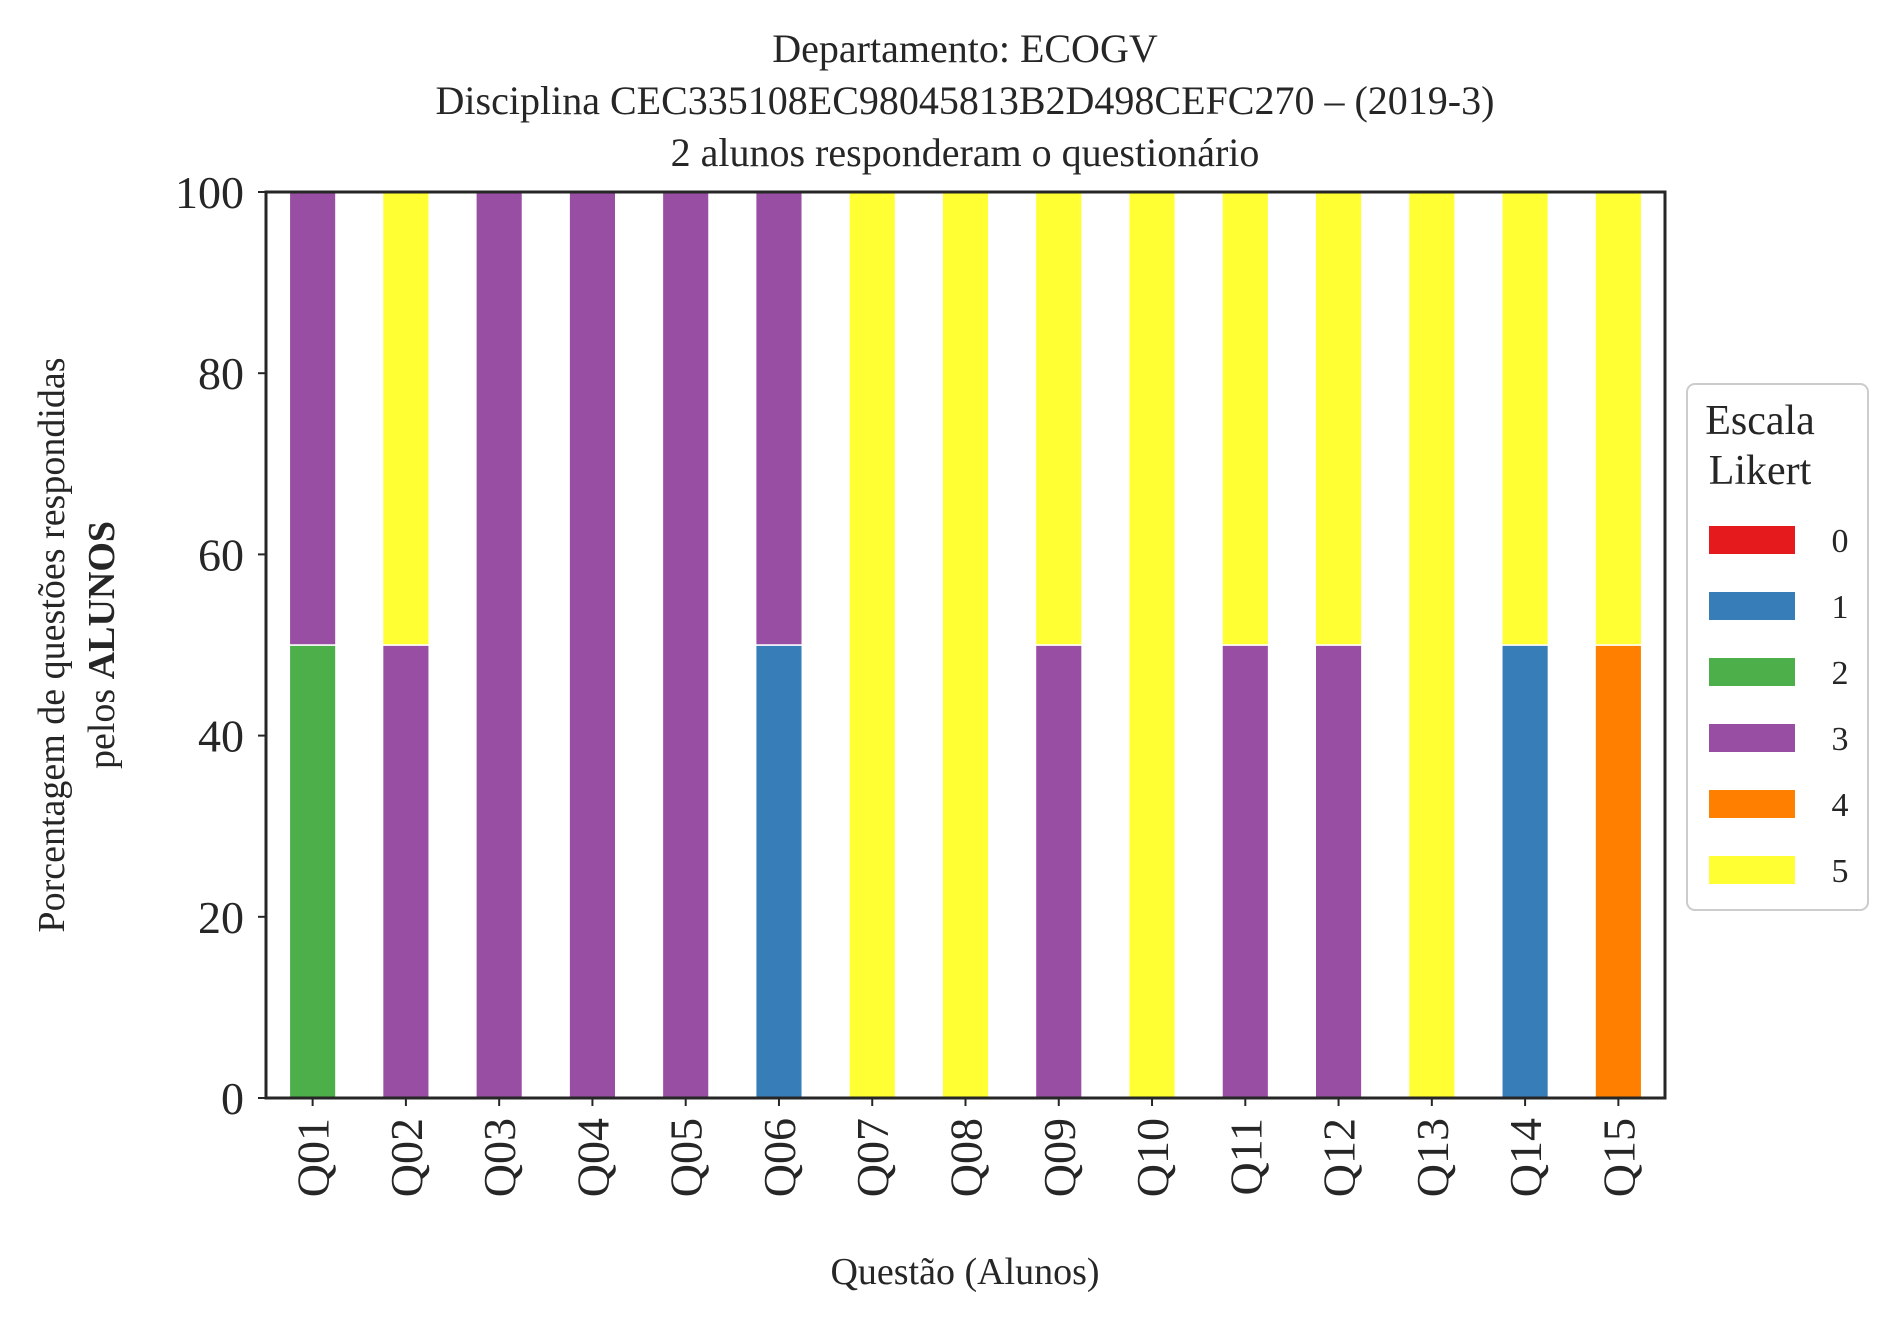 Image resolution: width=1892 pixels, height=1323 pixels. Describe the element at coordinates (406, 1157) in the screenshot. I see `x-tick-label-q02: Q02` at that location.